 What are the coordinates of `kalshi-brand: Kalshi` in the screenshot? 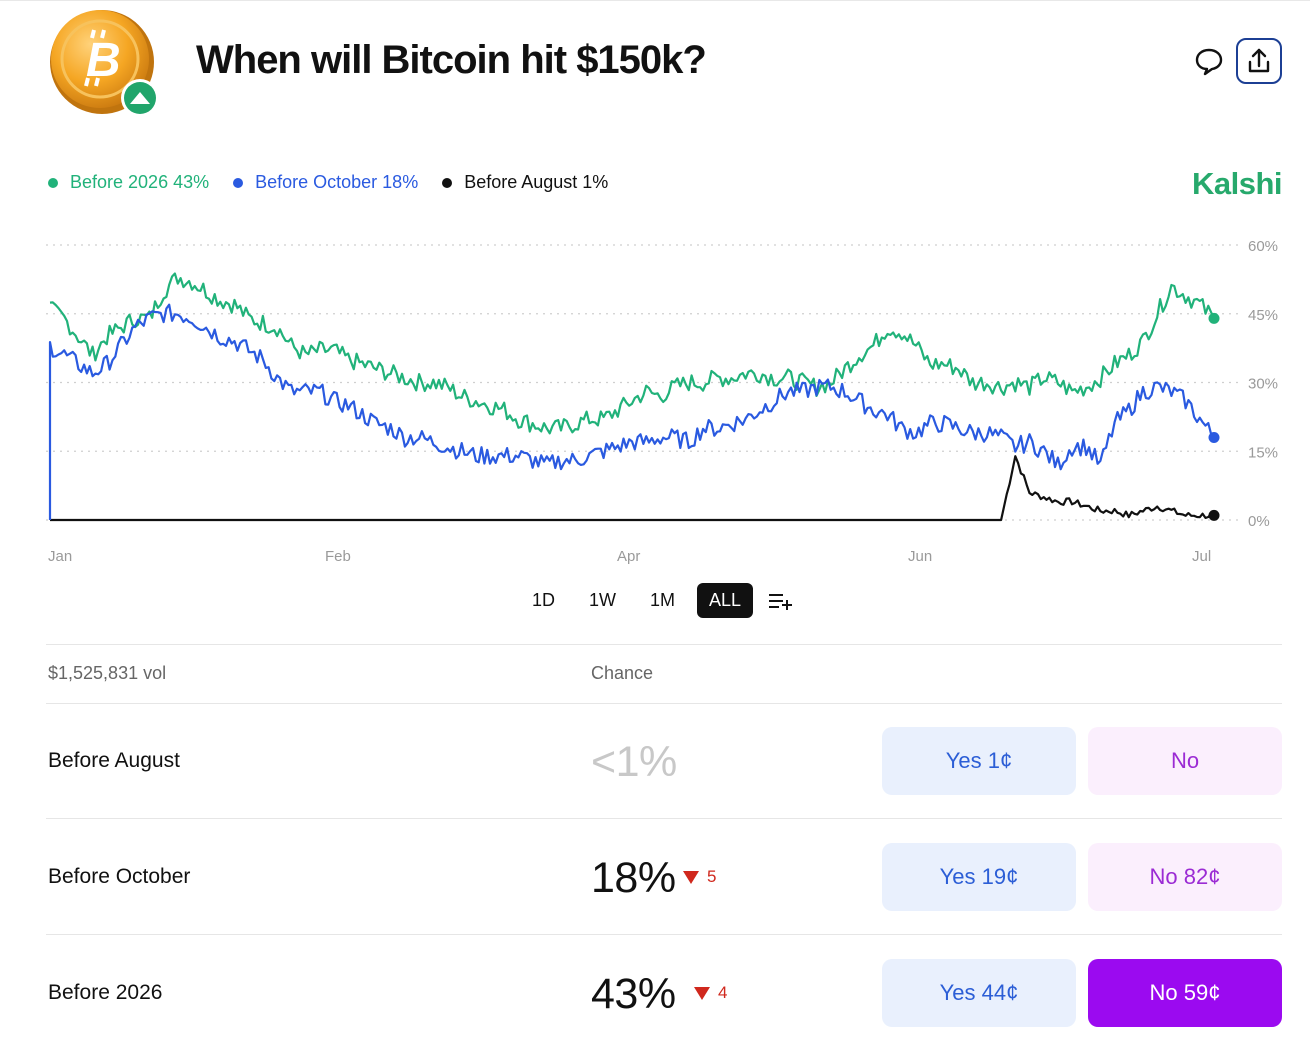 It's located at (1237, 183).